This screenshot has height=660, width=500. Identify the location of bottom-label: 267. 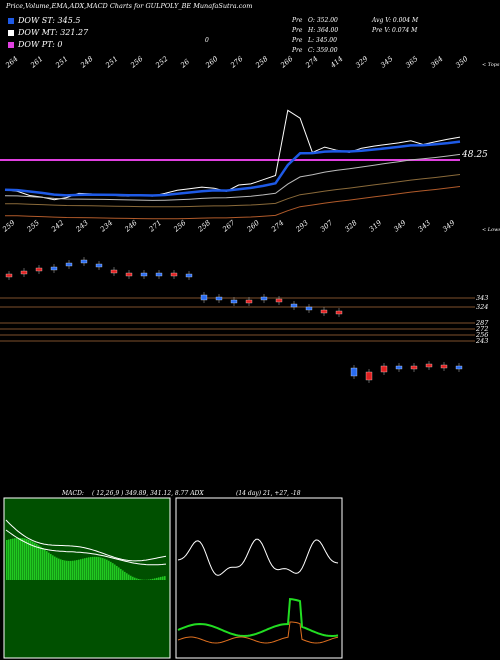
(228, 226).